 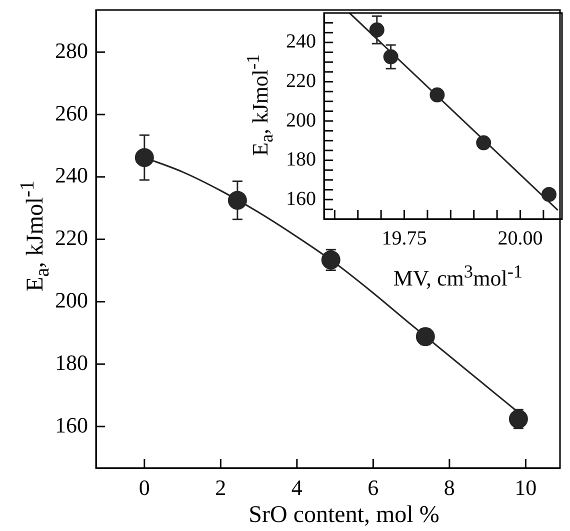 I want to click on x-tick-label: 8, so click(x=449, y=487).